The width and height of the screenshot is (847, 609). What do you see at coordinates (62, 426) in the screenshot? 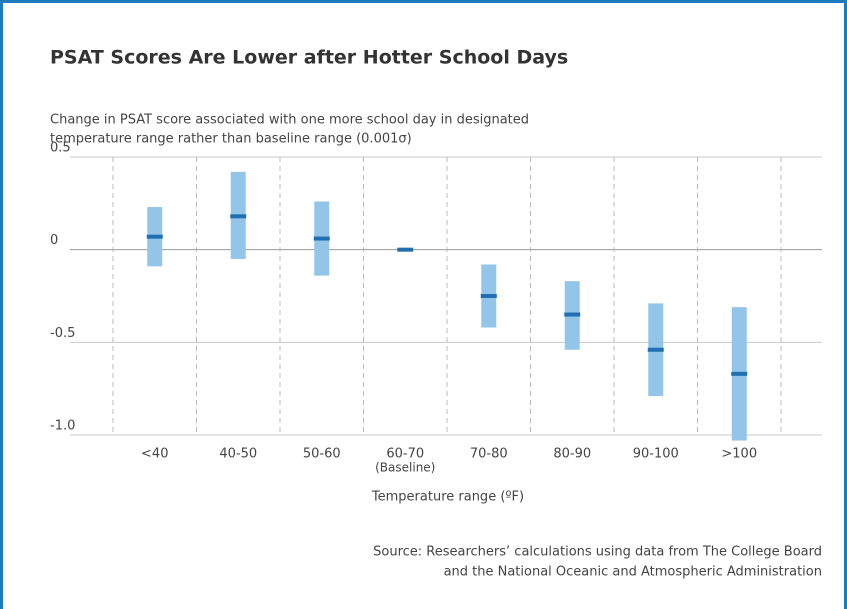
I see `y-tick-label: -1.0` at bounding box center [62, 426].